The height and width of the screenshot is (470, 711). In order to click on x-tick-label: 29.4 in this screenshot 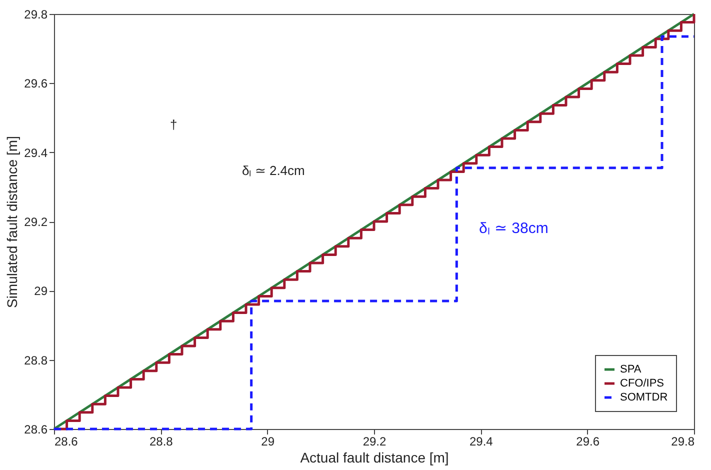, I will do `click(481, 441)`.